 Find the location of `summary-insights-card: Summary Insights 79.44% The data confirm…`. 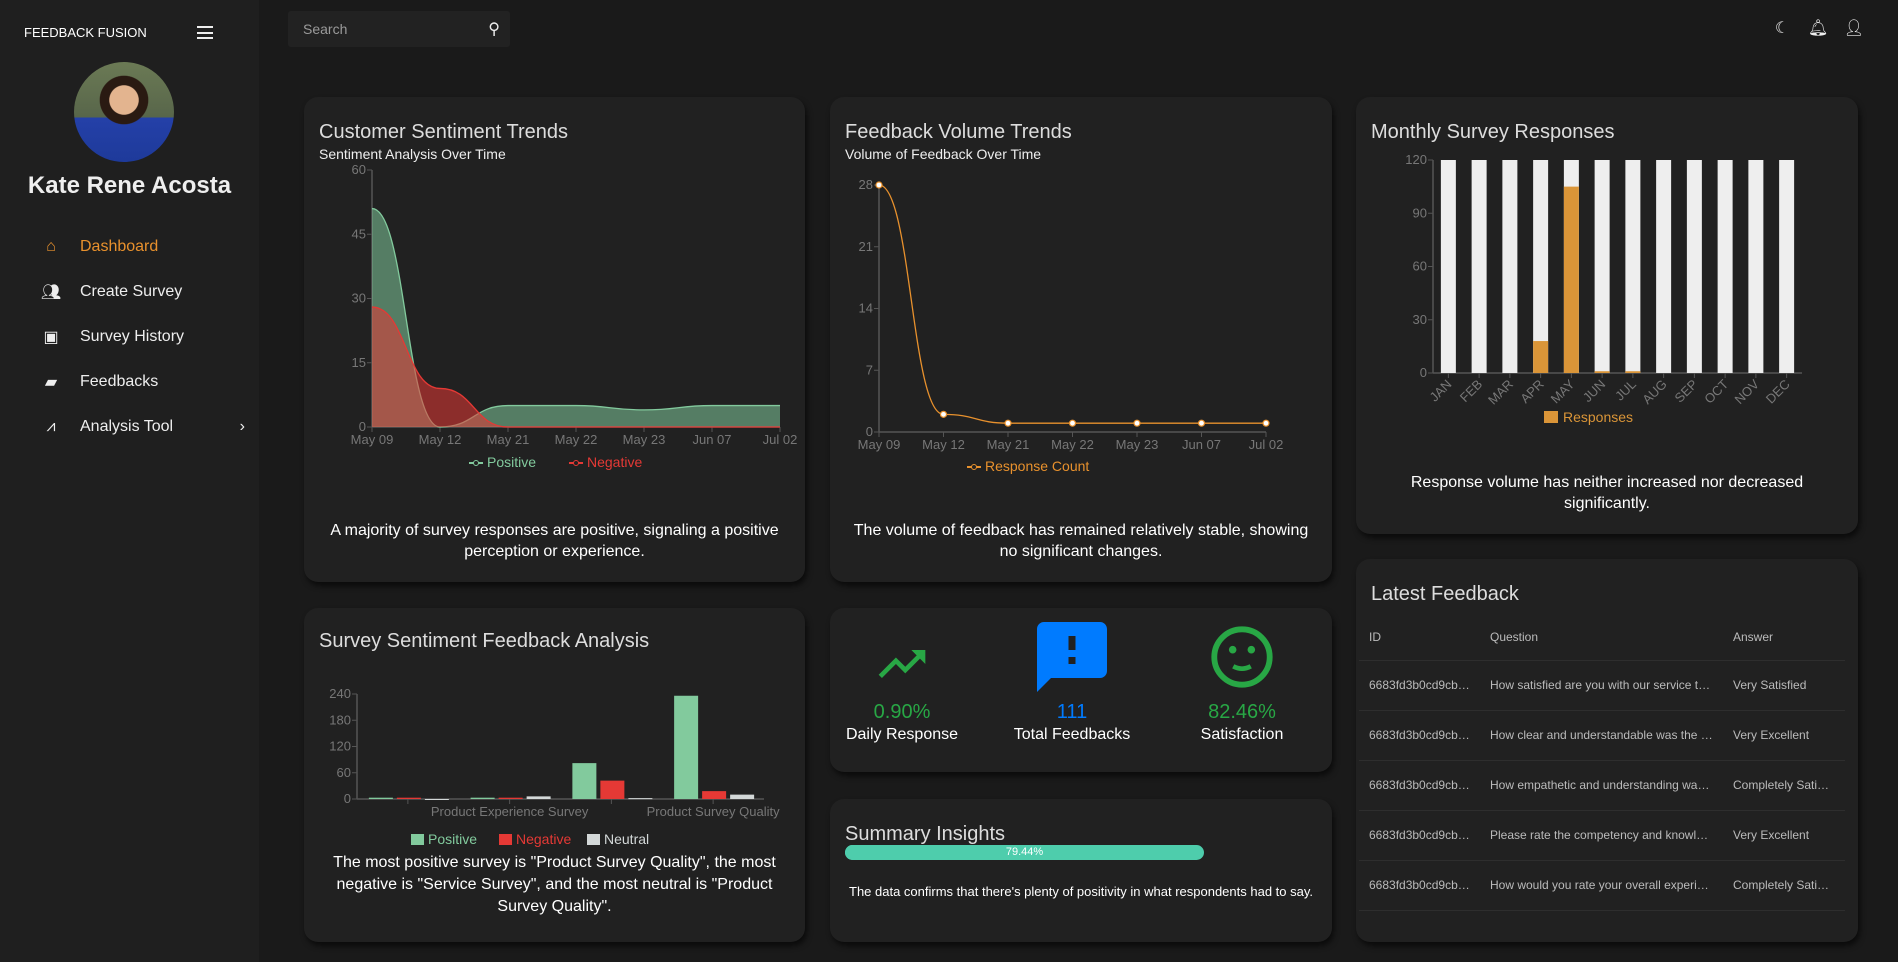

summary-insights-card: Summary Insights 79.44% The data confirm… is located at coordinates (1081, 870).